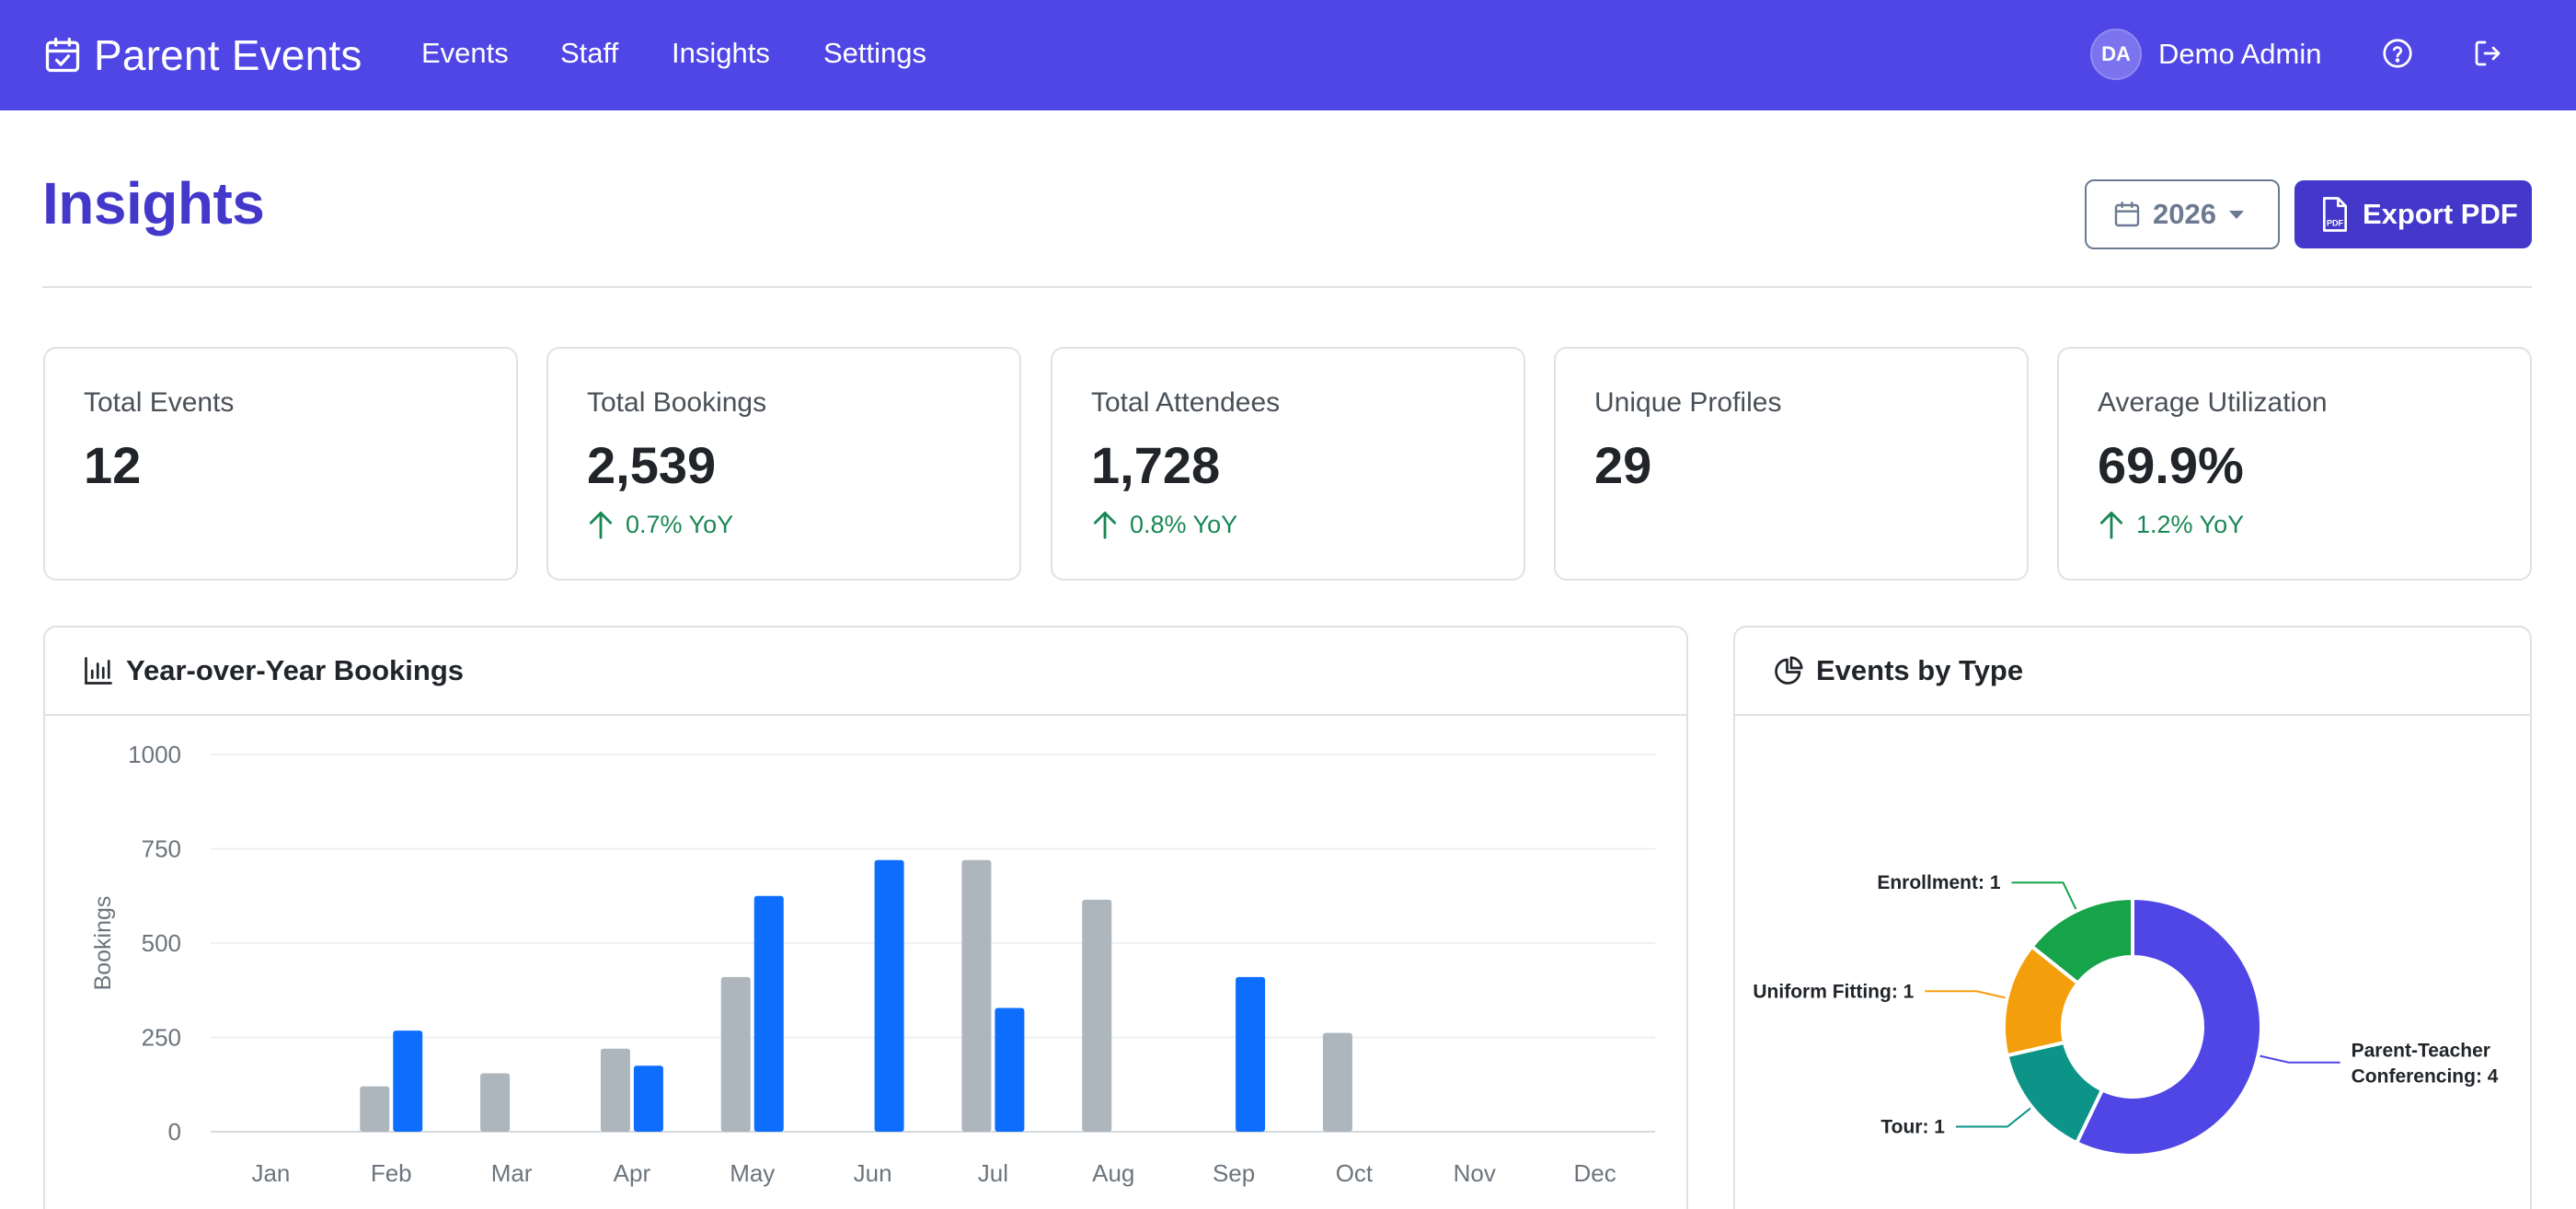  Describe the element at coordinates (1184, 524) in the screenshot. I see `stat-delta-text: 0.8% YoY` at that location.